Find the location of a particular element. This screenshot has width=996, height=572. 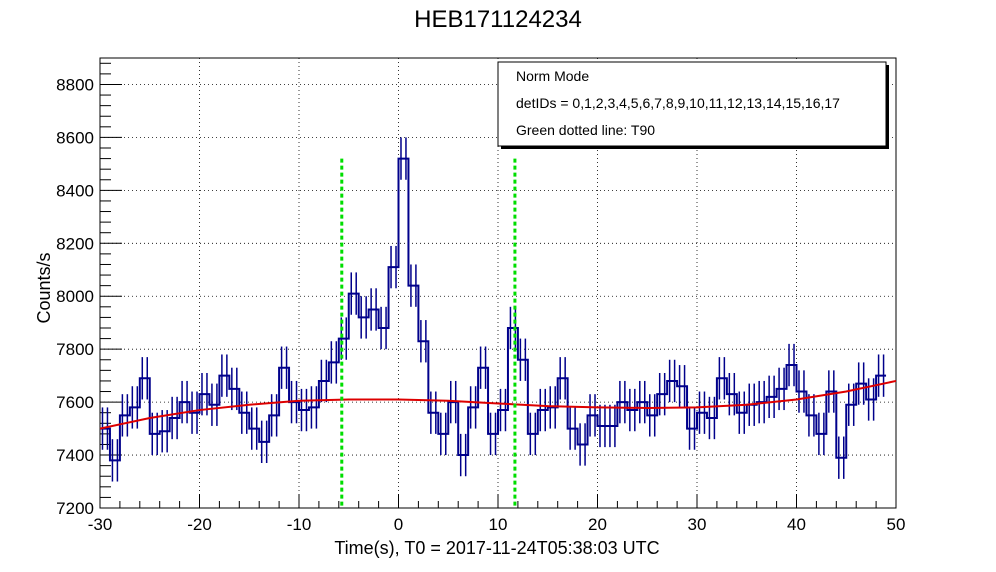

y-tick-labels: 7200 7400 7600 7800 8000 8200 8400 8600 8800 is located at coordinates (75, 296).